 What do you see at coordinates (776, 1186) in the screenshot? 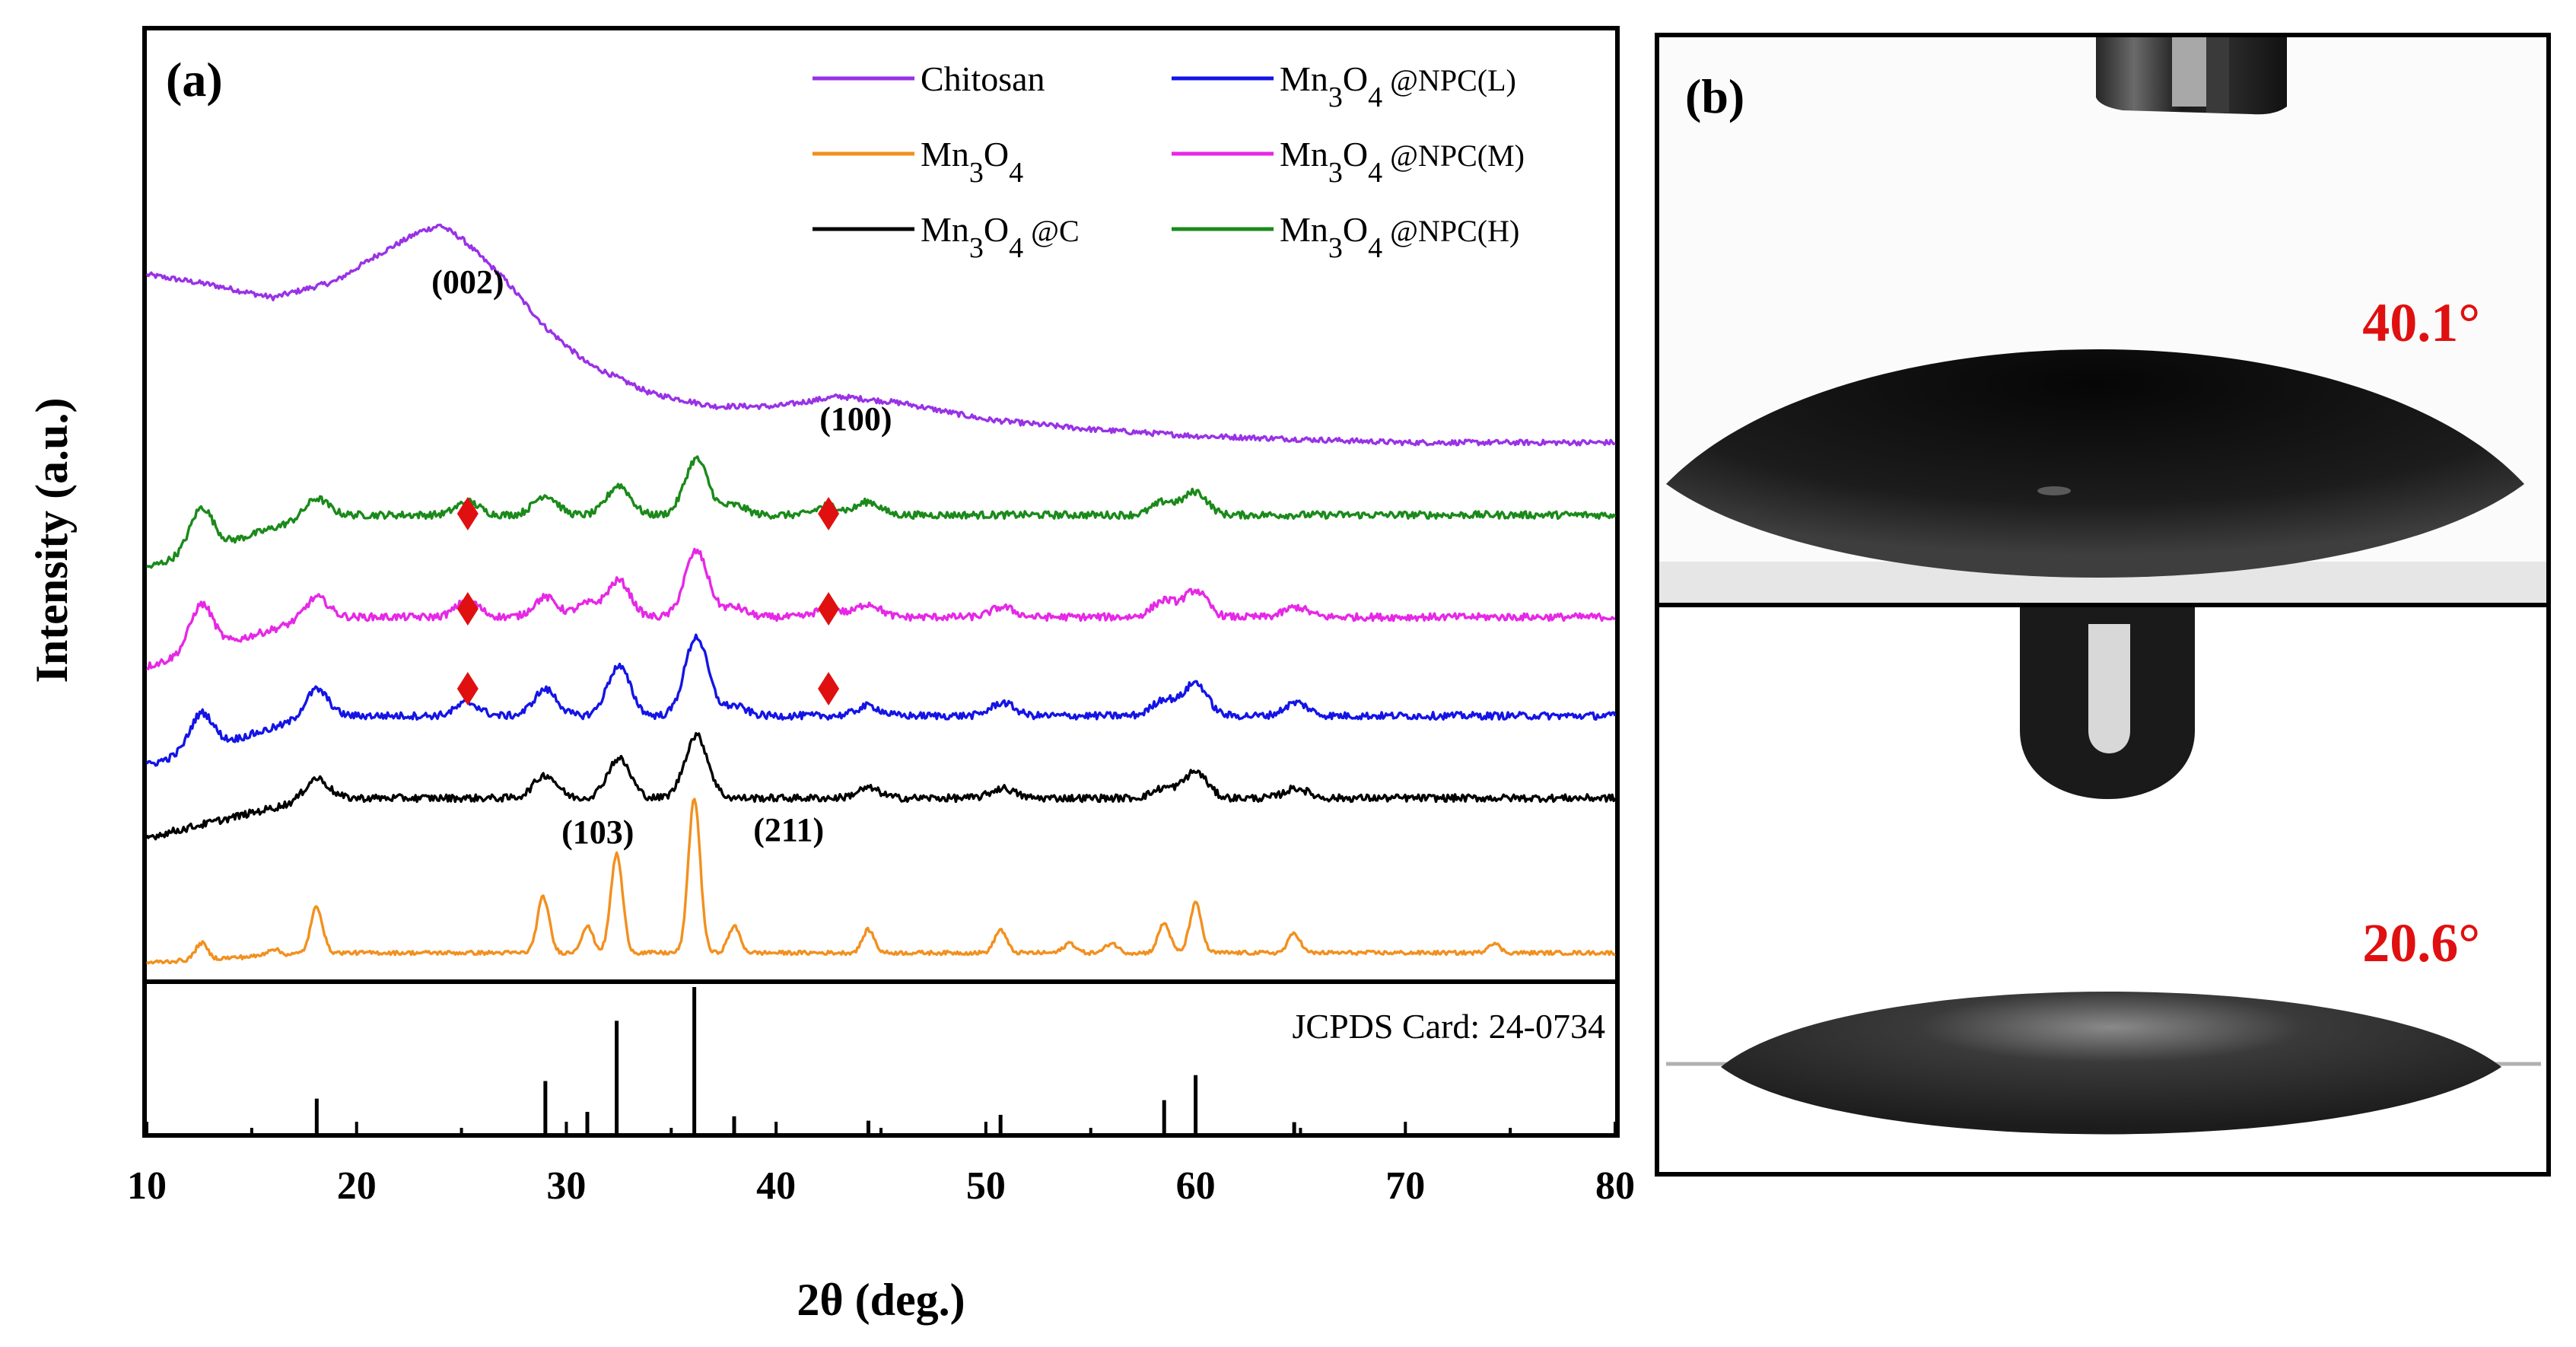
I see `x-tick-label: 40` at bounding box center [776, 1186].